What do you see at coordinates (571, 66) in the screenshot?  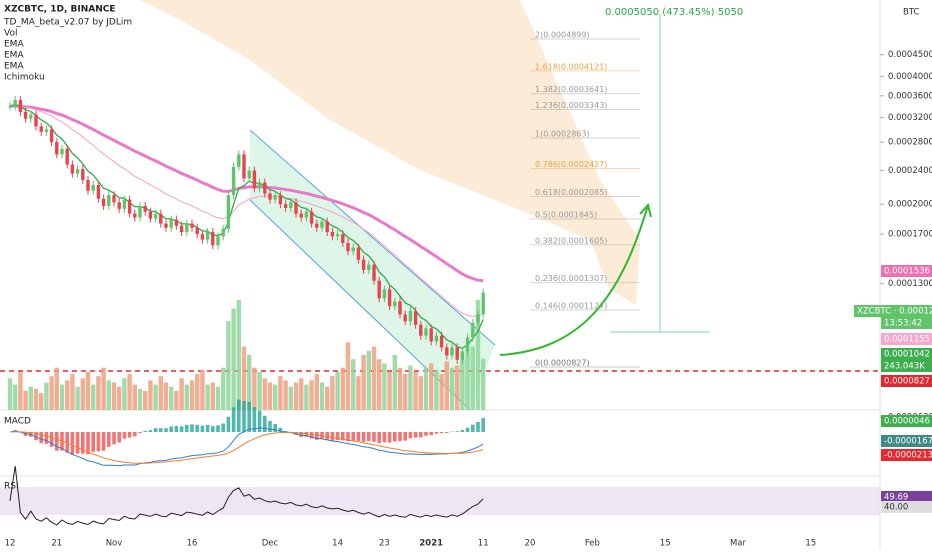 I see `fib-label: 1.618(0.0004121)` at bounding box center [571, 66].